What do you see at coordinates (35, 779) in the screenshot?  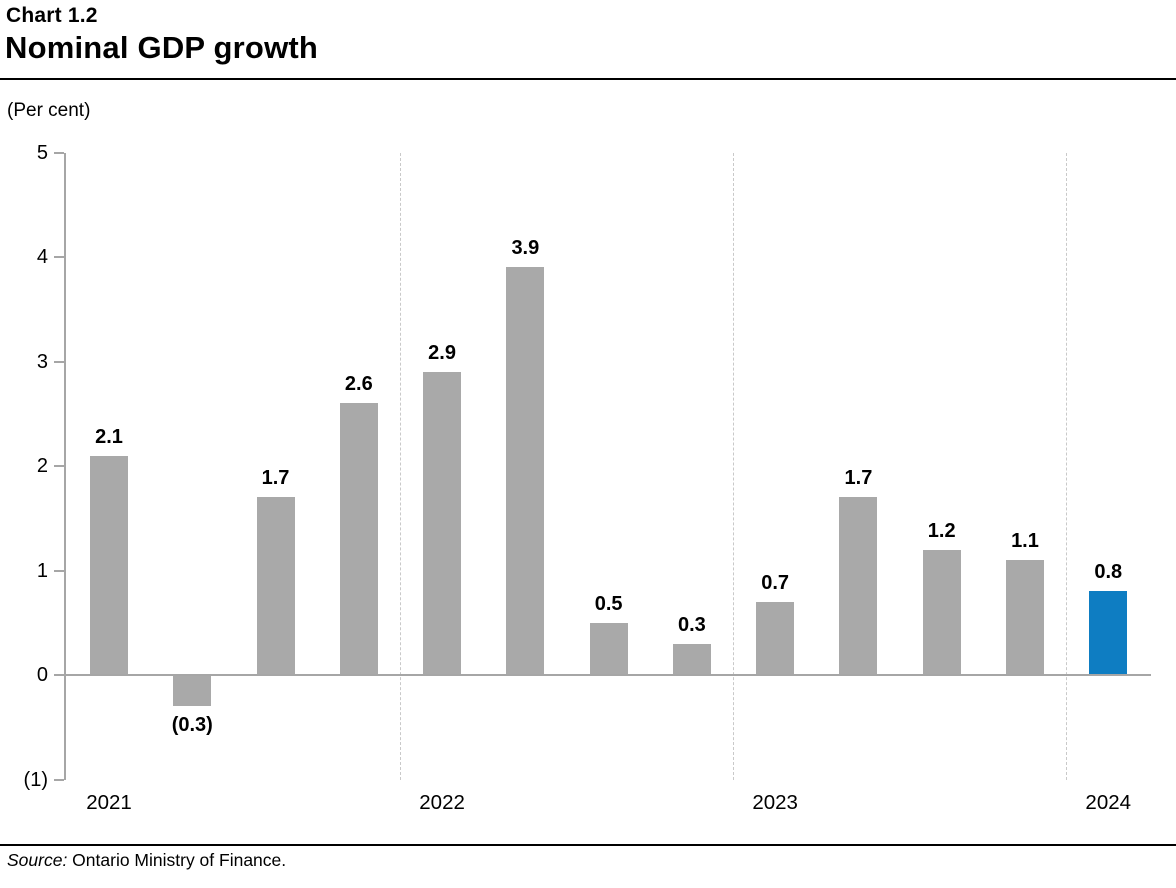 I see `y-axis-tick-label: (1)` at bounding box center [35, 779].